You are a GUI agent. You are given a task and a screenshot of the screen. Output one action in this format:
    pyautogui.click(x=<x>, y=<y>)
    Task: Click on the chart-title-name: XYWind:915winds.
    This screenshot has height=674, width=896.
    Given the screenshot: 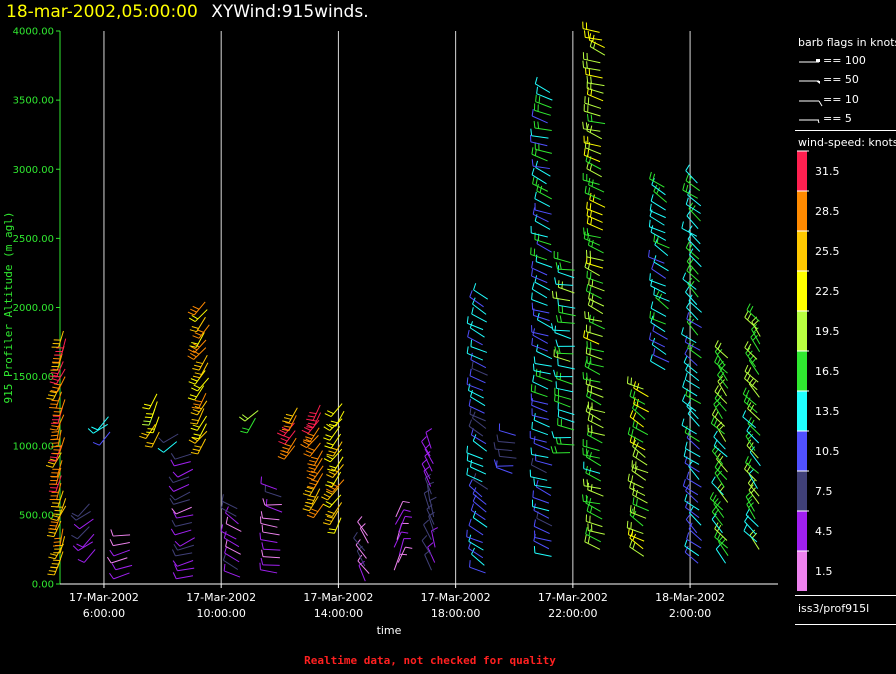 What is the action you would take?
    pyautogui.click(x=290, y=12)
    